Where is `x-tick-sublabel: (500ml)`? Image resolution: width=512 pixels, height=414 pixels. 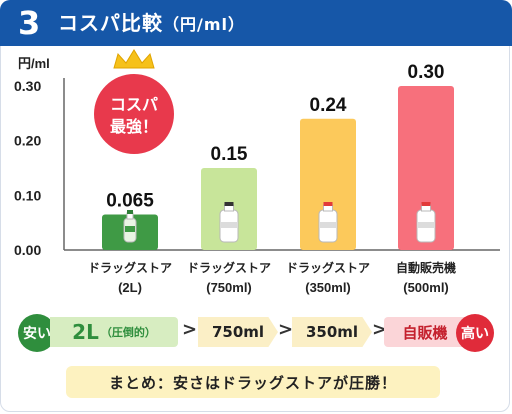 x-tick-sublabel: (500ml) is located at coordinates (426, 287).